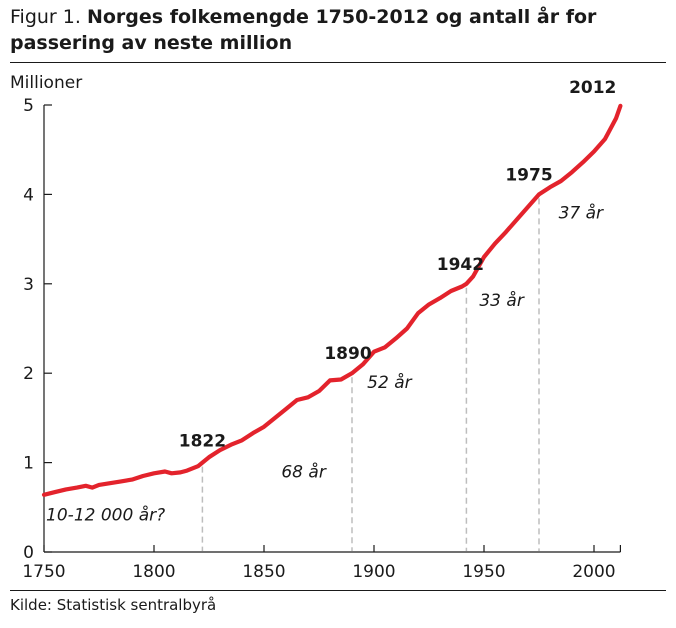 This screenshot has width=676, height=628. What do you see at coordinates (592, 88) in the screenshot?
I see `milestone-year-label: 2012` at bounding box center [592, 88].